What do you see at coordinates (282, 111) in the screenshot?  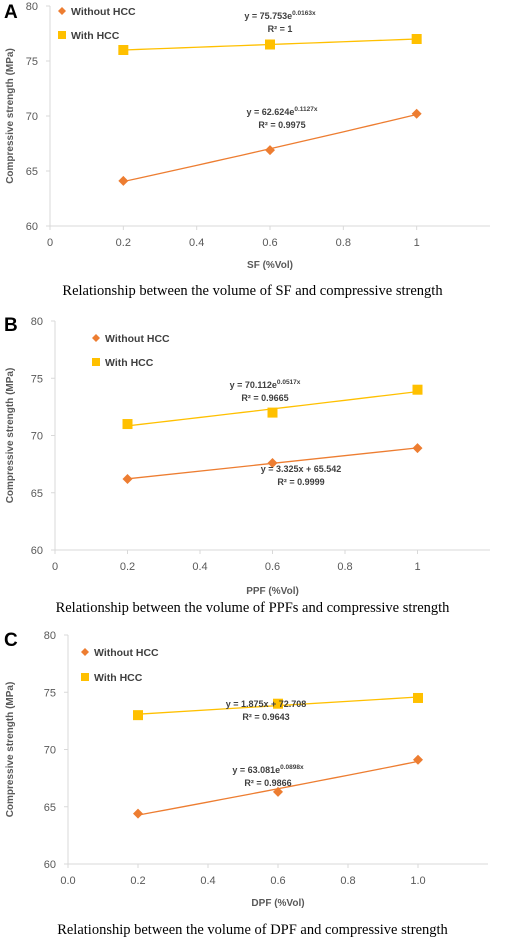 I see `trendline-equation: y = 62.624e0.1127x` at bounding box center [282, 111].